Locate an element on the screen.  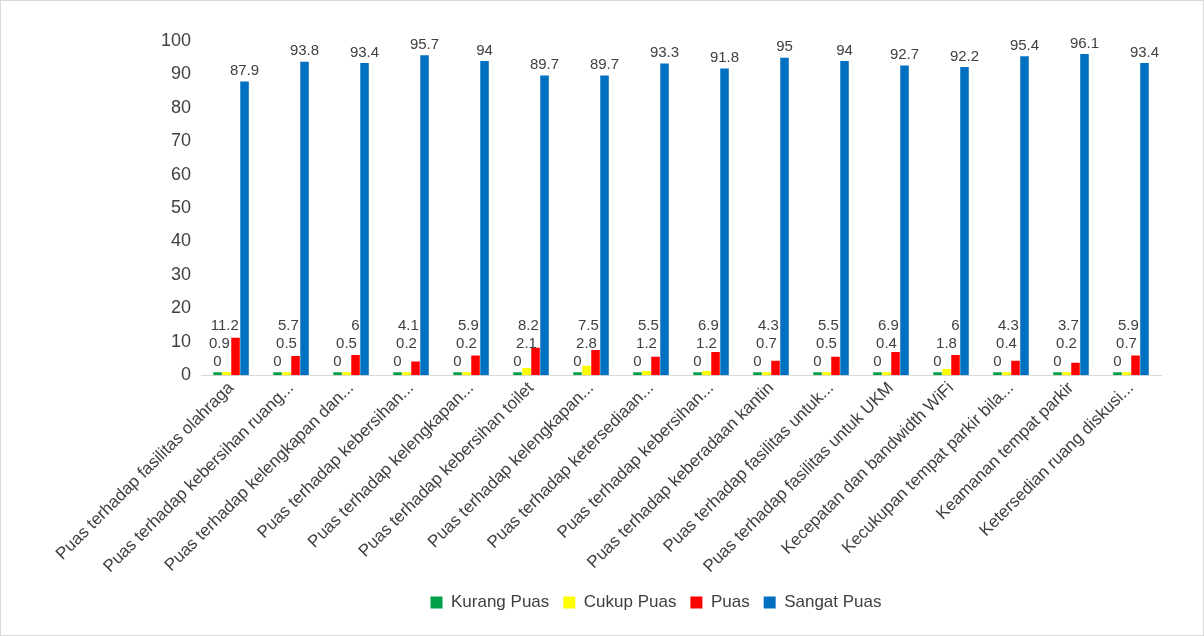
legend-label: Cukup Puas is located at coordinates (630, 602).